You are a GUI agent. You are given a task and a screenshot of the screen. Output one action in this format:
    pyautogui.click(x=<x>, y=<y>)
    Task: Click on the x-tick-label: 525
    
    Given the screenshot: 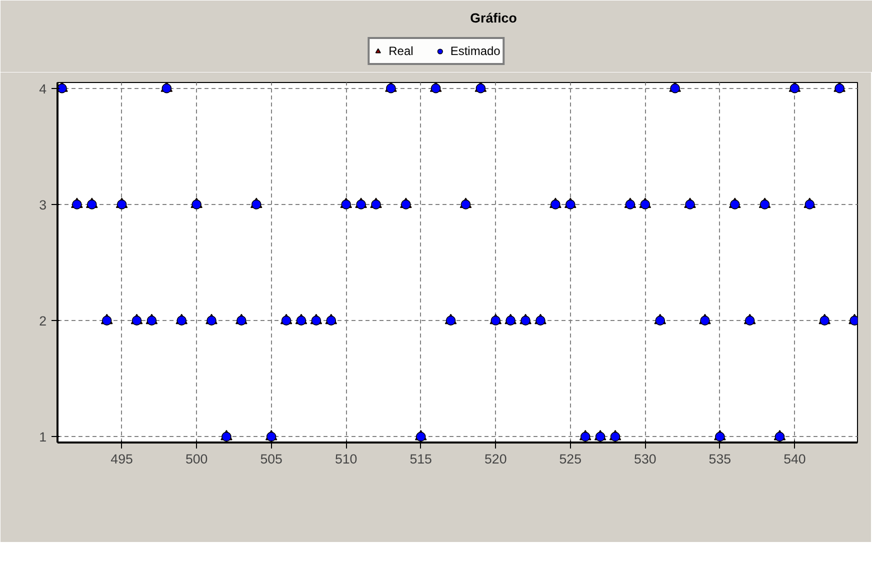 What is the action you would take?
    pyautogui.click(x=570, y=459)
    